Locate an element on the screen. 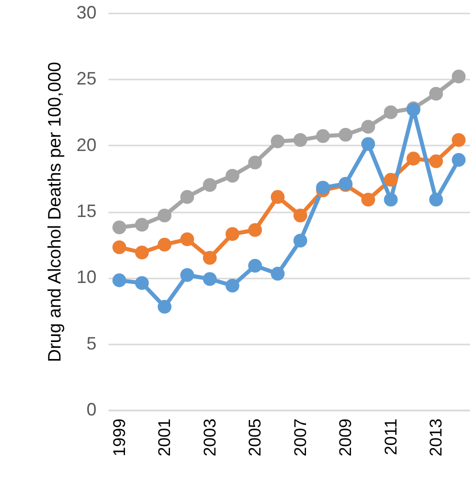 Image resolution: width=470 pixels, height=478 pixels. x-tick-label: 2009 is located at coordinates (346, 437).